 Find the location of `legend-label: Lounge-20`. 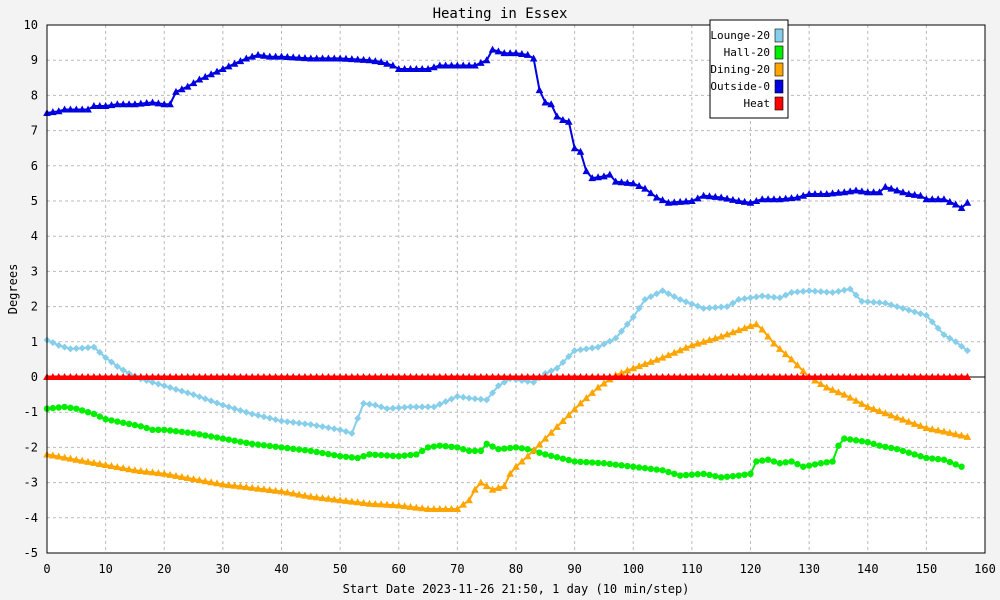

legend-label: Lounge-20 is located at coordinates (740, 35).